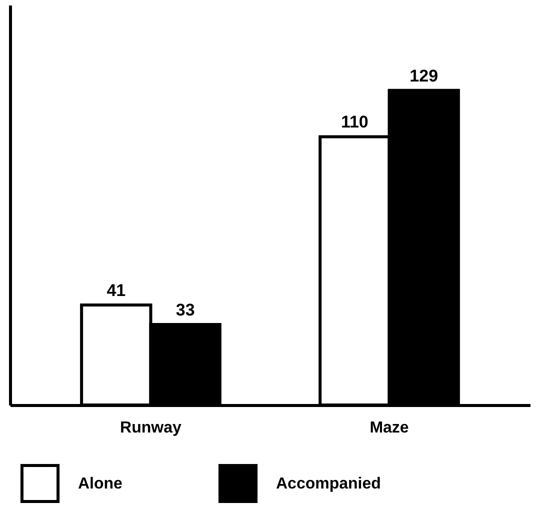 The image size is (550, 531). I want to click on x-tick-label: Runway, so click(151, 428).